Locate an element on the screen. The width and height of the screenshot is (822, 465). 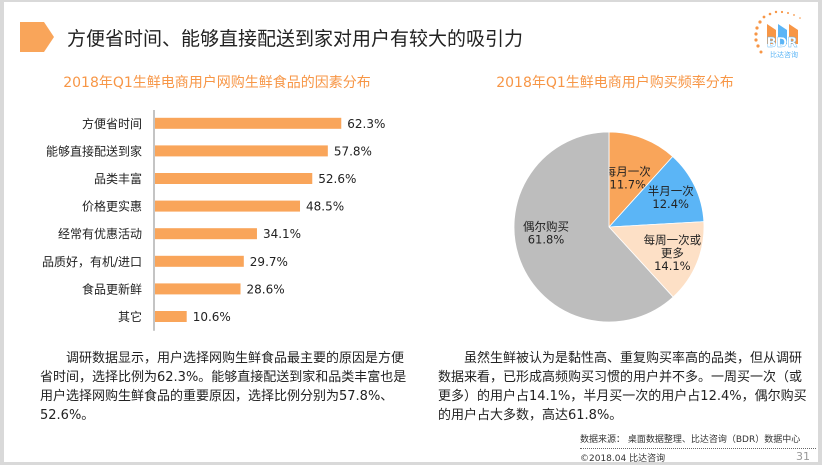
pie-slice-label: 更多 is located at coordinates (672, 253).